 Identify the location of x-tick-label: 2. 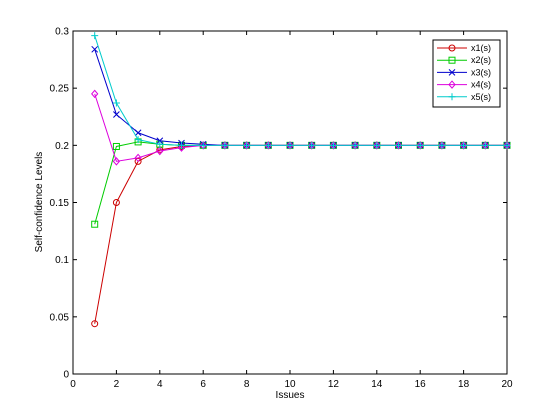
(117, 384).